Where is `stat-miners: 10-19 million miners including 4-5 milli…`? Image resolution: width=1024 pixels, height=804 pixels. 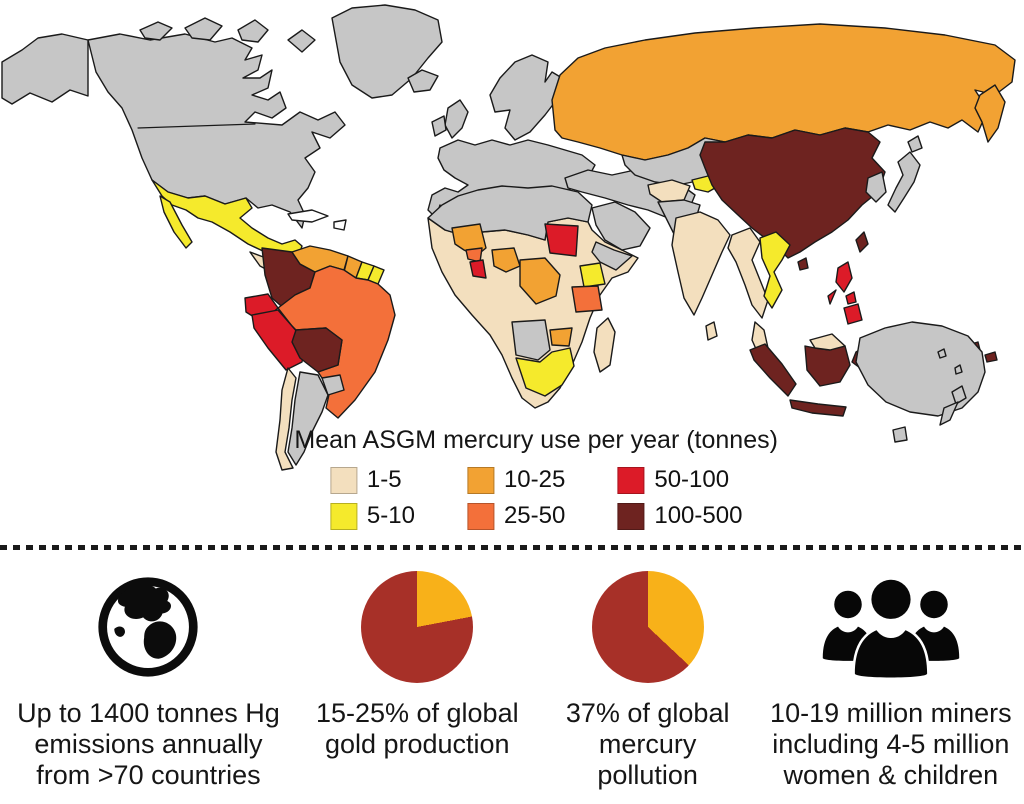 stat-miners: 10-19 million miners including 4-5 milli… is located at coordinates (891, 678).